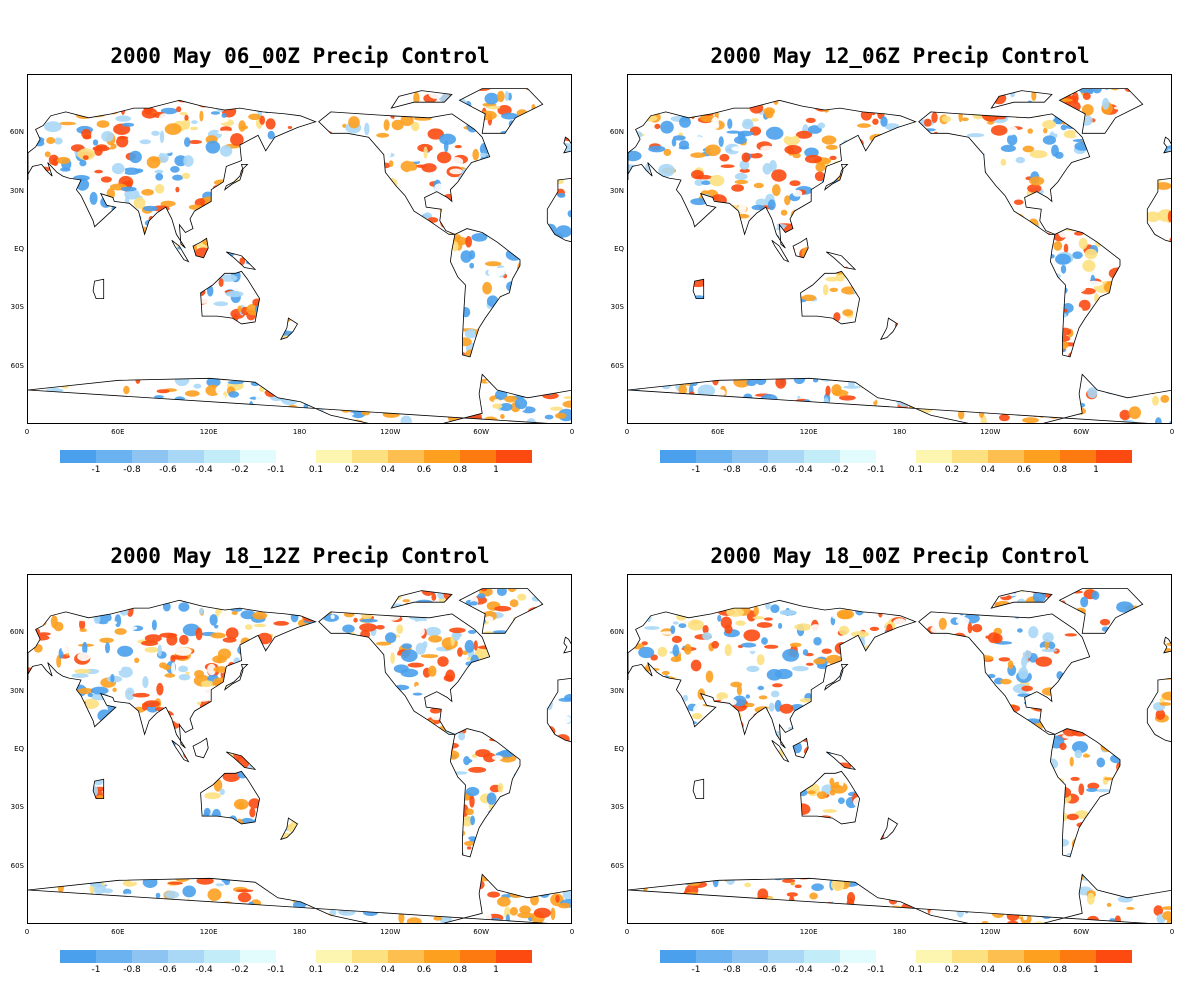 The image size is (1200, 1000). I want to click on lat-tick-label: 60N, so click(616, 132).